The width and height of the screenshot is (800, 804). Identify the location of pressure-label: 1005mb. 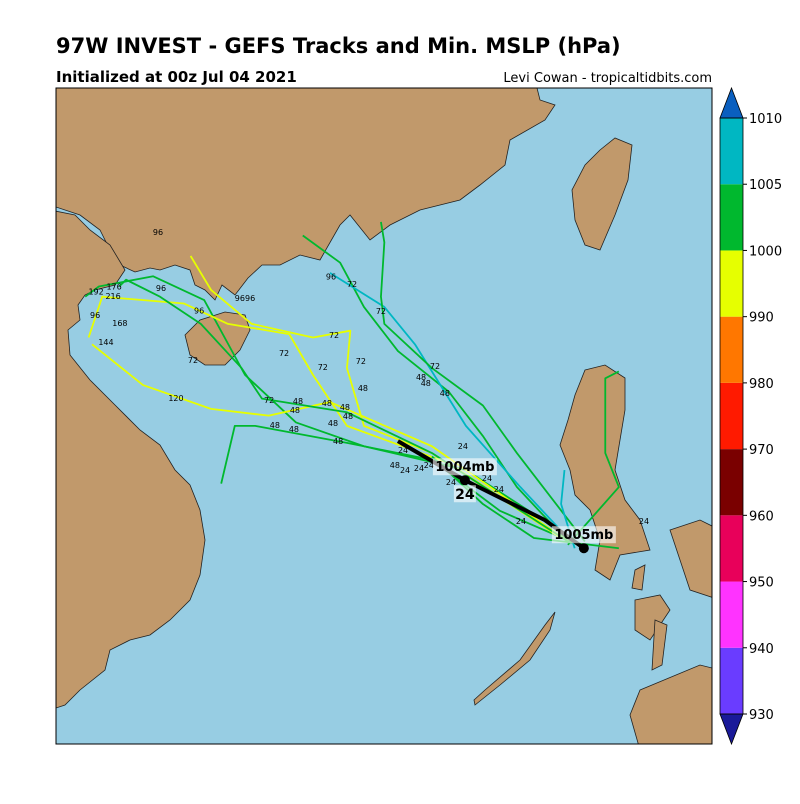
(583, 535).